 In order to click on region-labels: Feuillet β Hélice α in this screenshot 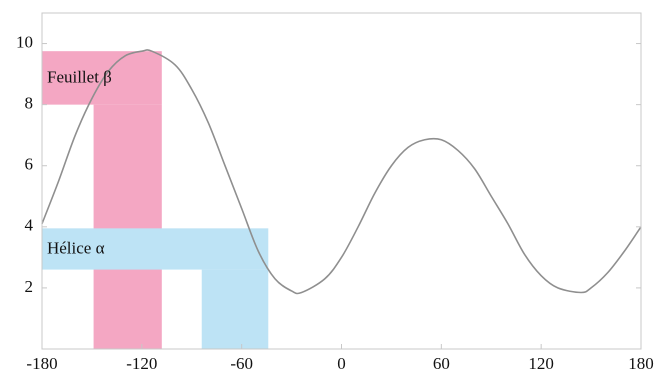, I will do `click(79, 163)`.